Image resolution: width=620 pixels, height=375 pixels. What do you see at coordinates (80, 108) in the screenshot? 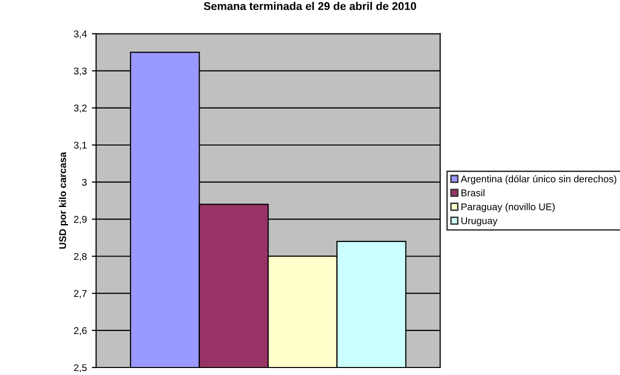
I see `y-tick-label: 3,2` at bounding box center [80, 108].